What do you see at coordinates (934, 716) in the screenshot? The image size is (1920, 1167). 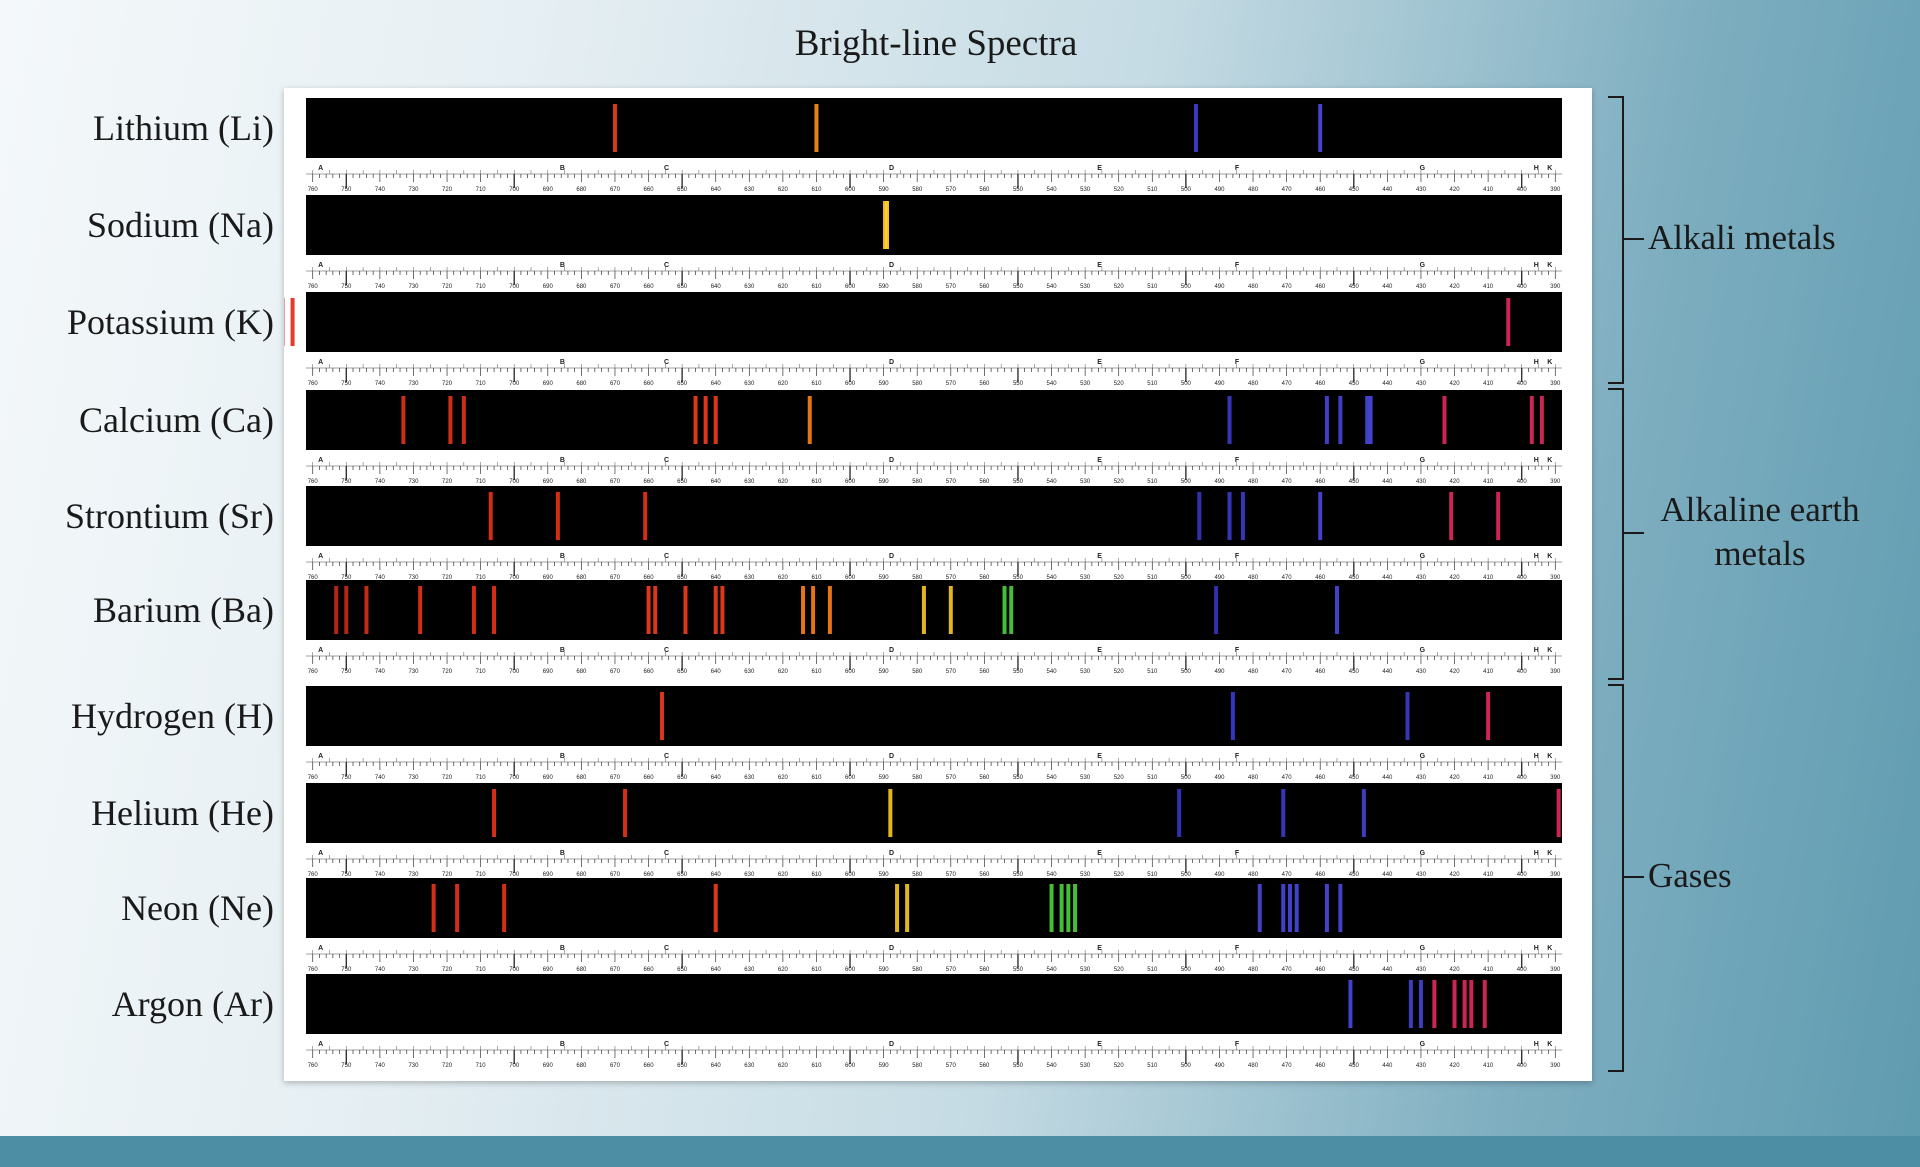 I see `spectrum-band` at bounding box center [934, 716].